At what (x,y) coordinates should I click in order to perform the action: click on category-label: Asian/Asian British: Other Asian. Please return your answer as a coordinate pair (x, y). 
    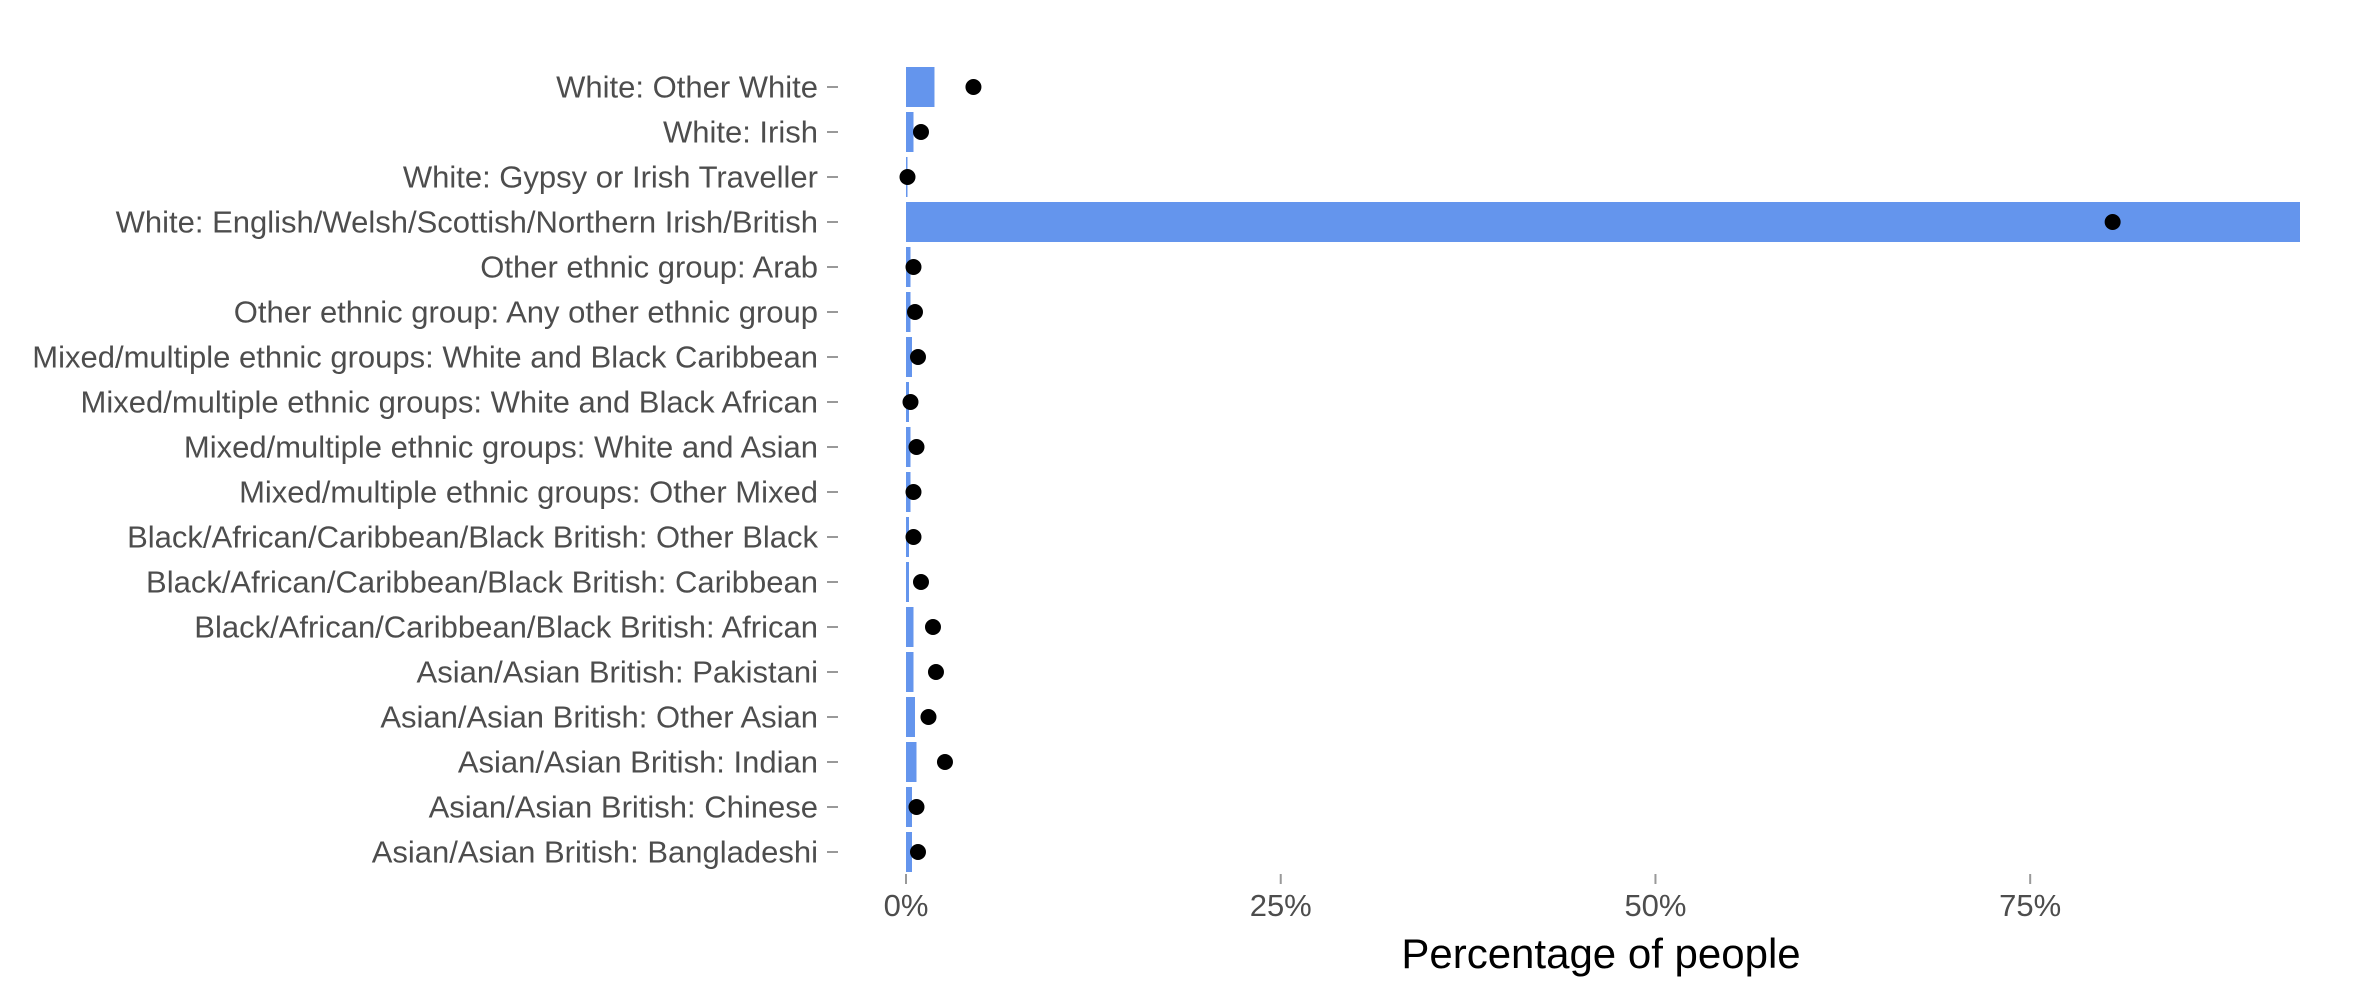
    Looking at the image, I should click on (599, 717).